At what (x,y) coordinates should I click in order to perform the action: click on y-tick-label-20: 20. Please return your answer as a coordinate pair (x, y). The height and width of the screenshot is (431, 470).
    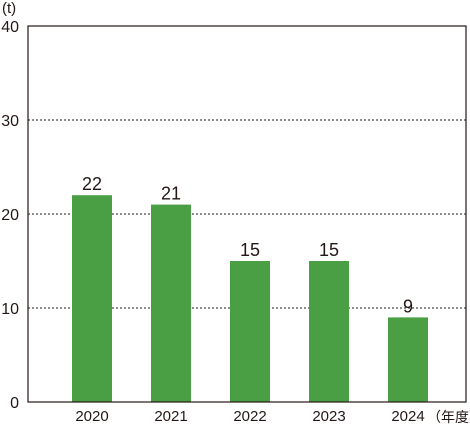
    Looking at the image, I should click on (10, 215).